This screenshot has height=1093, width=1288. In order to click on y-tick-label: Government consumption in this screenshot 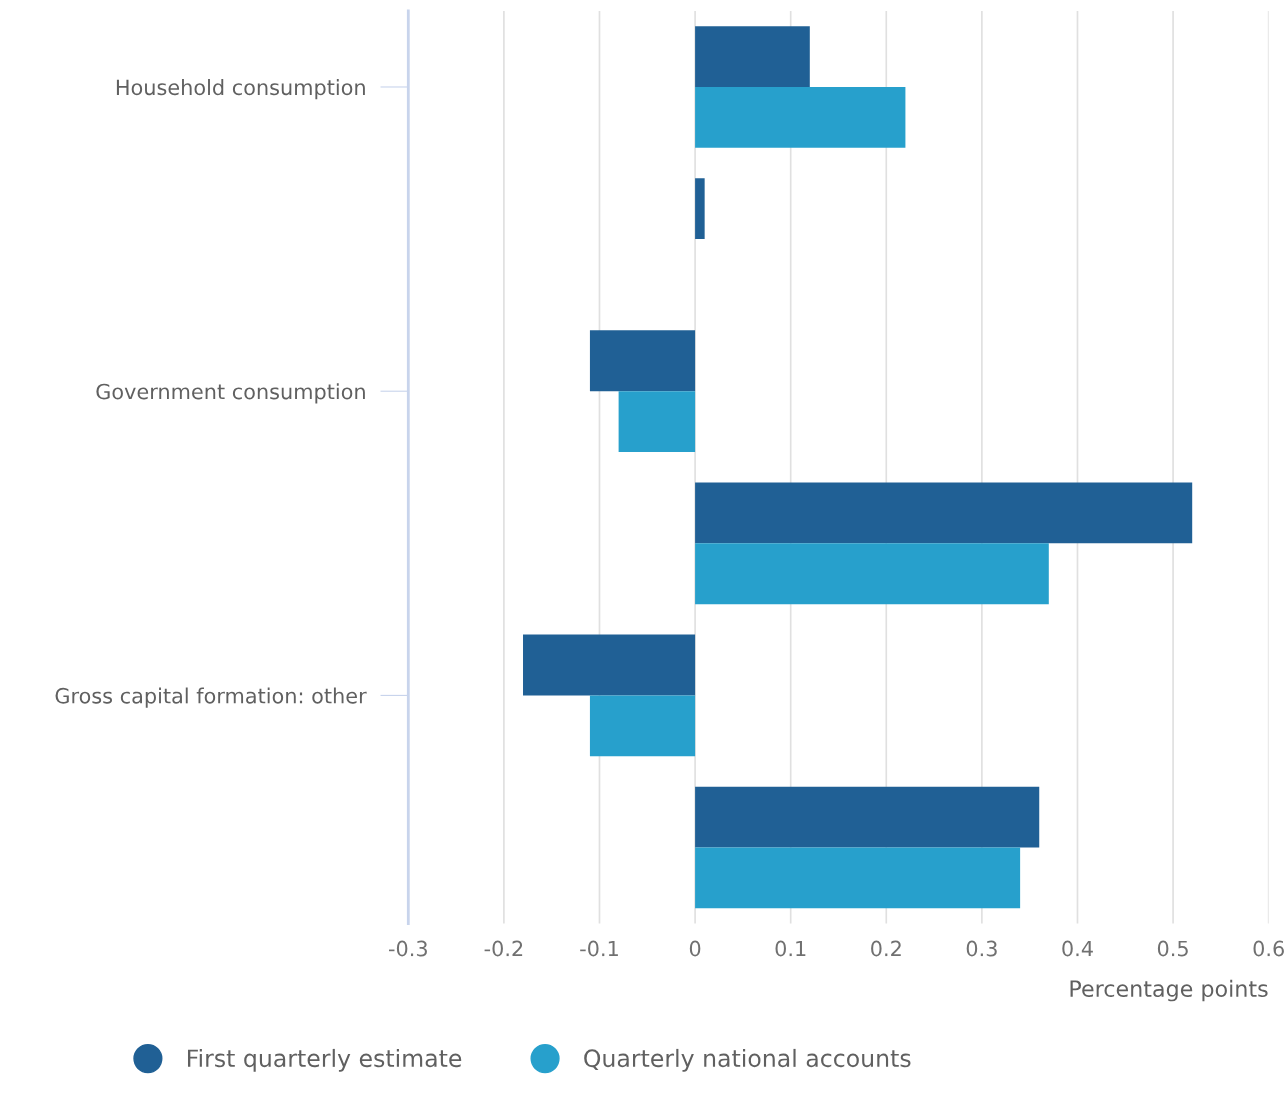, I will do `click(230, 393)`.